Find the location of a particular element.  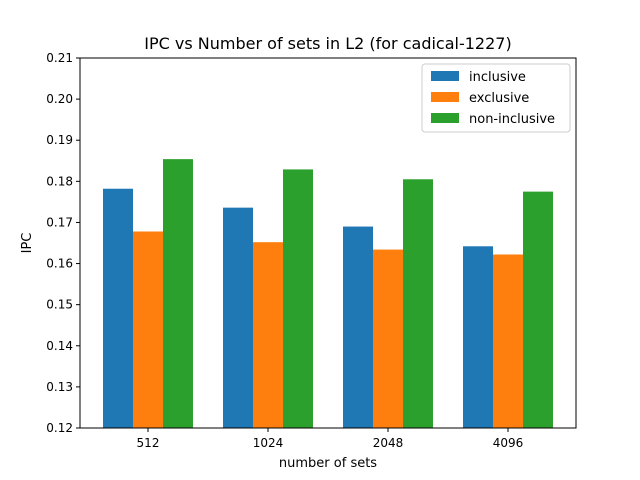

legend-label-non-inclusive: non-inclusive is located at coordinates (512, 119).